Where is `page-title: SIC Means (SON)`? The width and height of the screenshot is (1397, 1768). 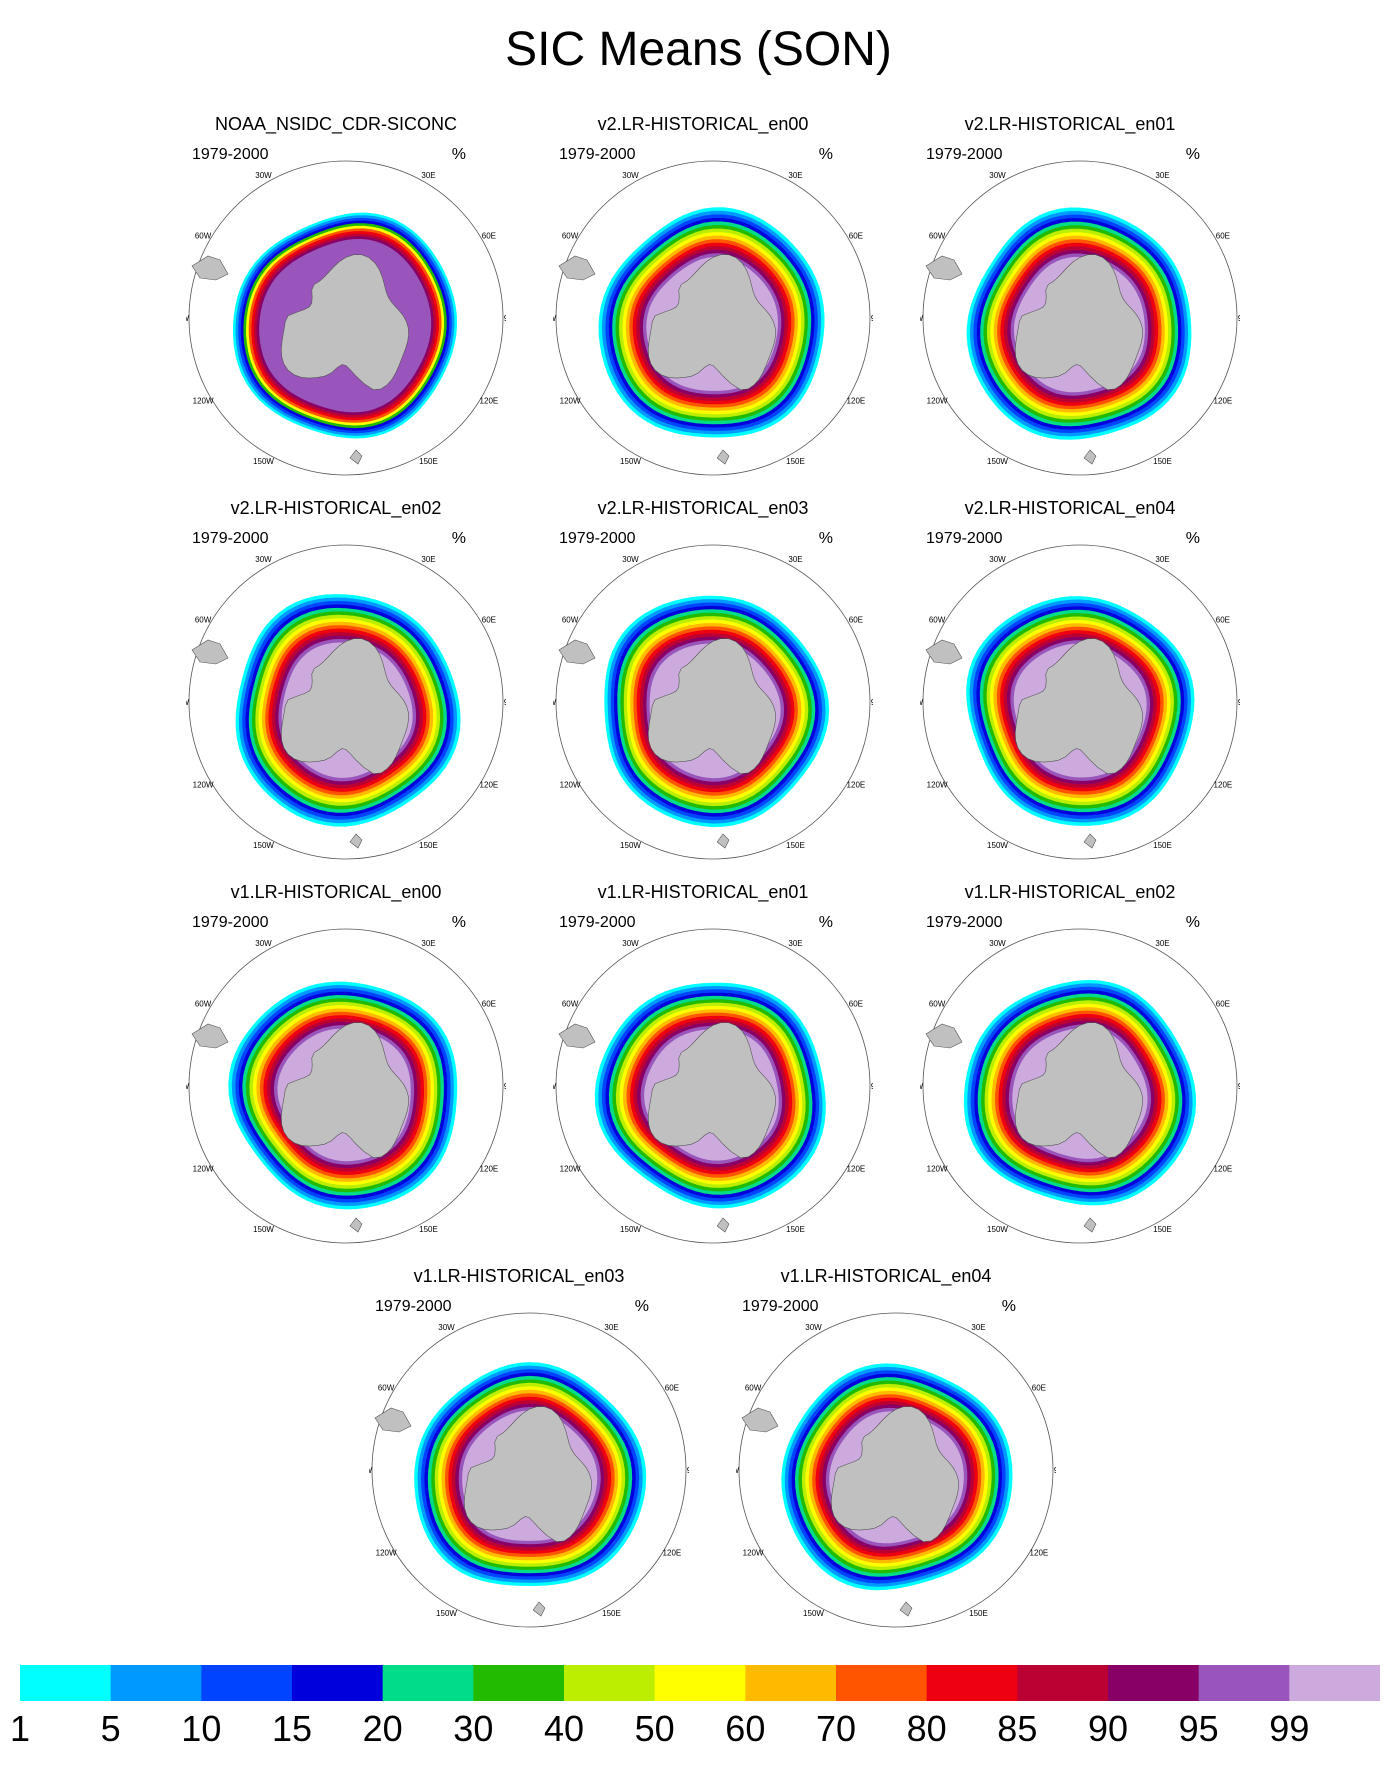
page-title: SIC Means (SON) is located at coordinates (698, 49).